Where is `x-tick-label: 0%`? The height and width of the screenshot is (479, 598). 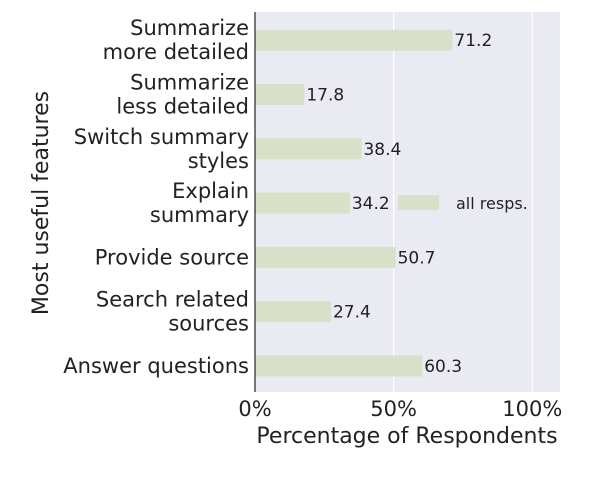 x-tick-label: 0% is located at coordinates (254, 409).